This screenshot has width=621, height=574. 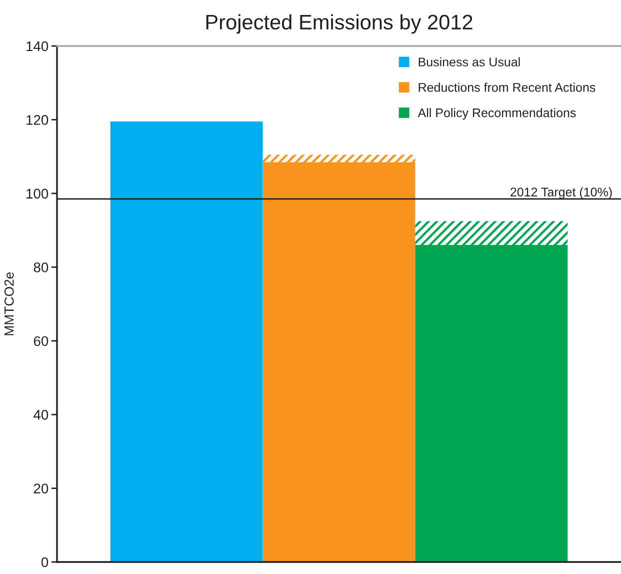 What do you see at coordinates (41, 415) in the screenshot?
I see `y-tick-label: 40` at bounding box center [41, 415].